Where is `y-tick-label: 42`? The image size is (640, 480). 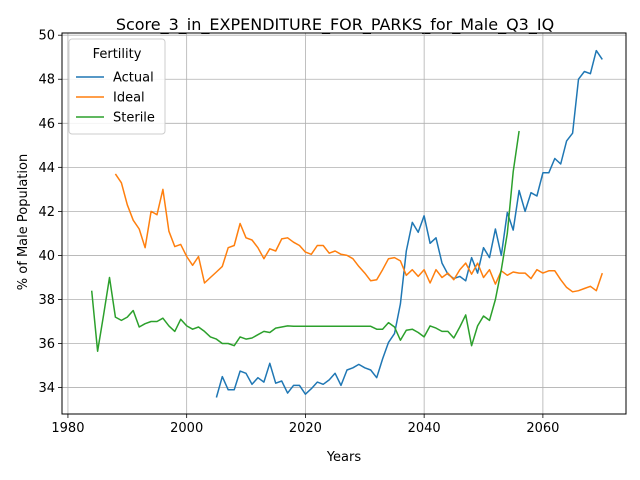 y-tick-label: 42 is located at coordinates (46, 212).